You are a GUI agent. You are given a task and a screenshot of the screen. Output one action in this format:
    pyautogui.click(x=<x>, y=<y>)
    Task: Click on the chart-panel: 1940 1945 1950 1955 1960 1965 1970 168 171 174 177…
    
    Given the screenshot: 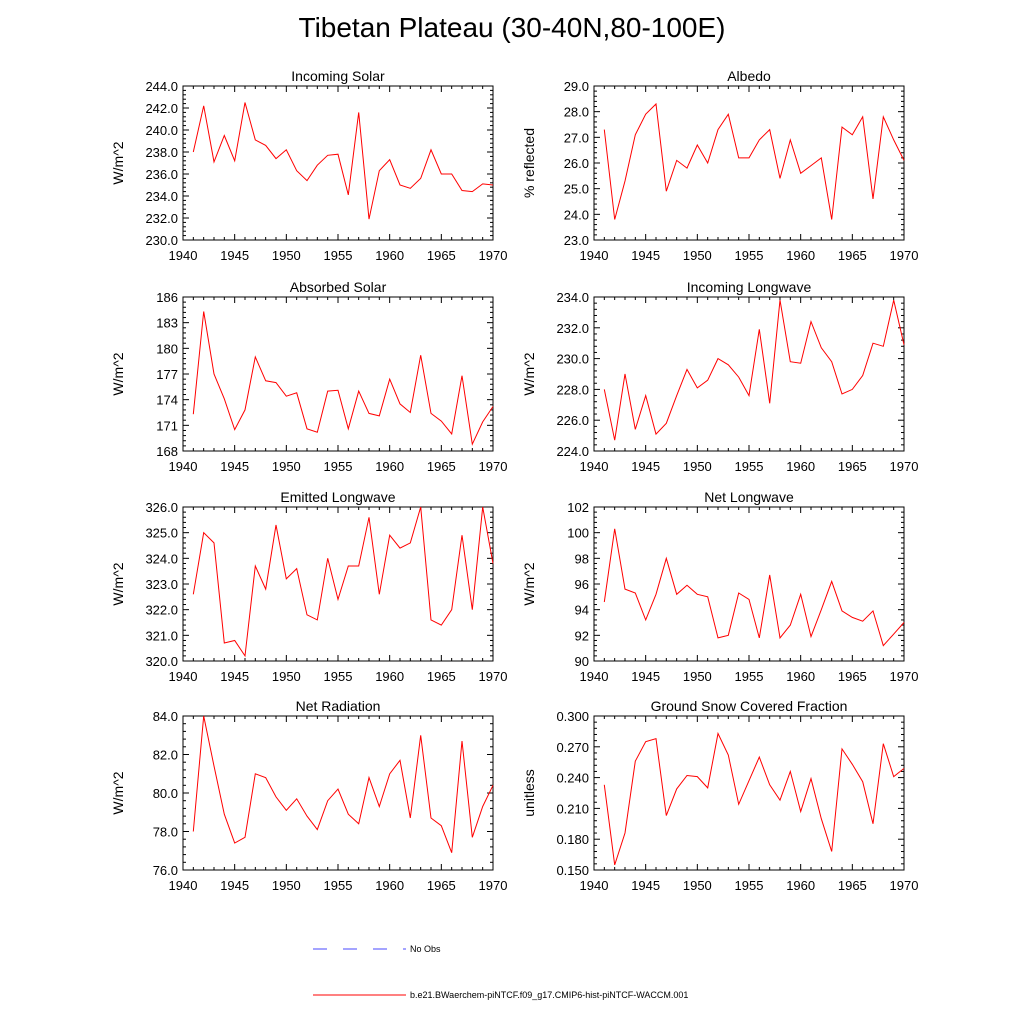 What is the action you would take?
    pyautogui.click(x=308, y=376)
    